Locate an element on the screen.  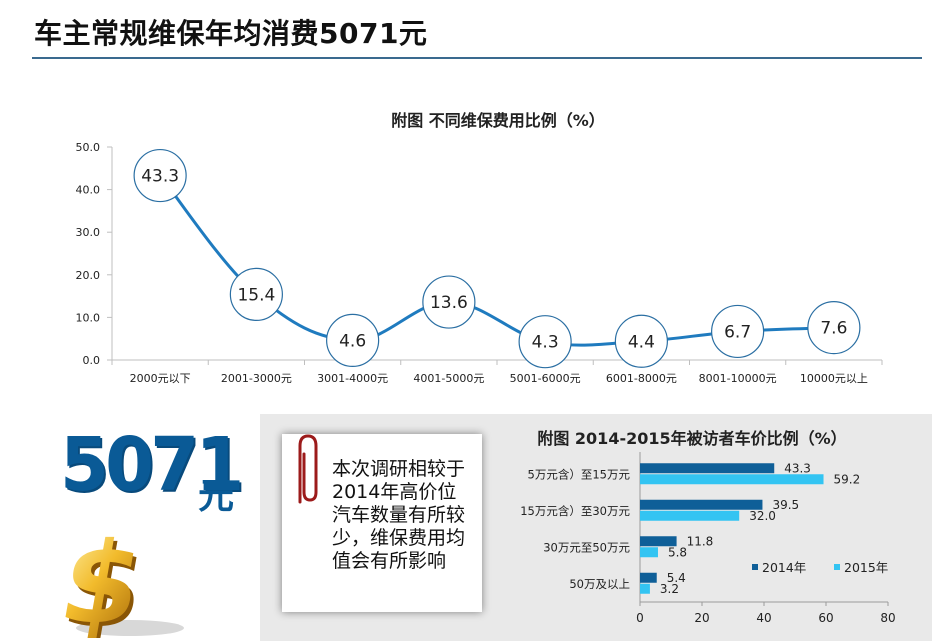
note-text: 本次调研相较于2014年高价位汽车数量有所较少，维保费用均值会有所影响 is located at coordinates (399, 515).